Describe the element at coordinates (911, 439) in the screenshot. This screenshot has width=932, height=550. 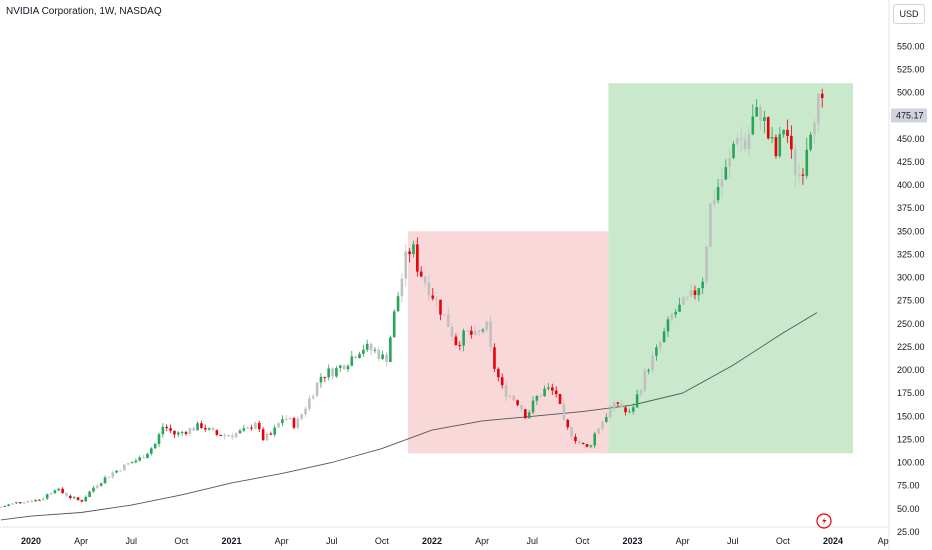
I see `y-tick-label: 125.00` at that location.